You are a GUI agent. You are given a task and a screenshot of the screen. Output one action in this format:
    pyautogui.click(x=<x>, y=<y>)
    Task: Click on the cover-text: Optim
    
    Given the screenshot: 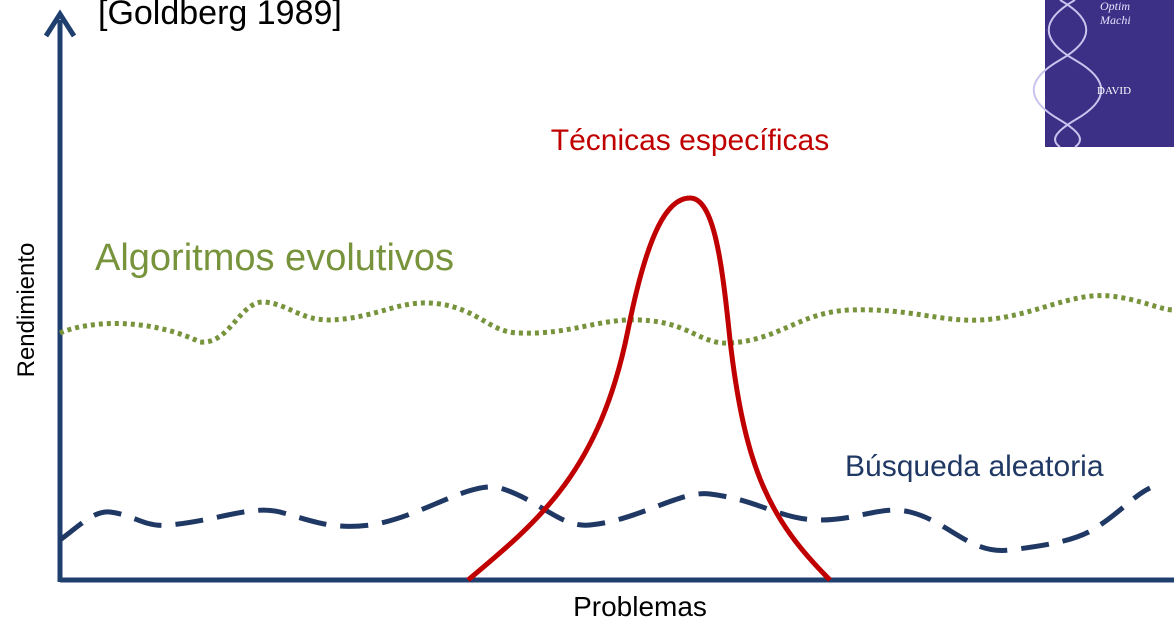 What is the action you would take?
    pyautogui.click(x=1115, y=6)
    